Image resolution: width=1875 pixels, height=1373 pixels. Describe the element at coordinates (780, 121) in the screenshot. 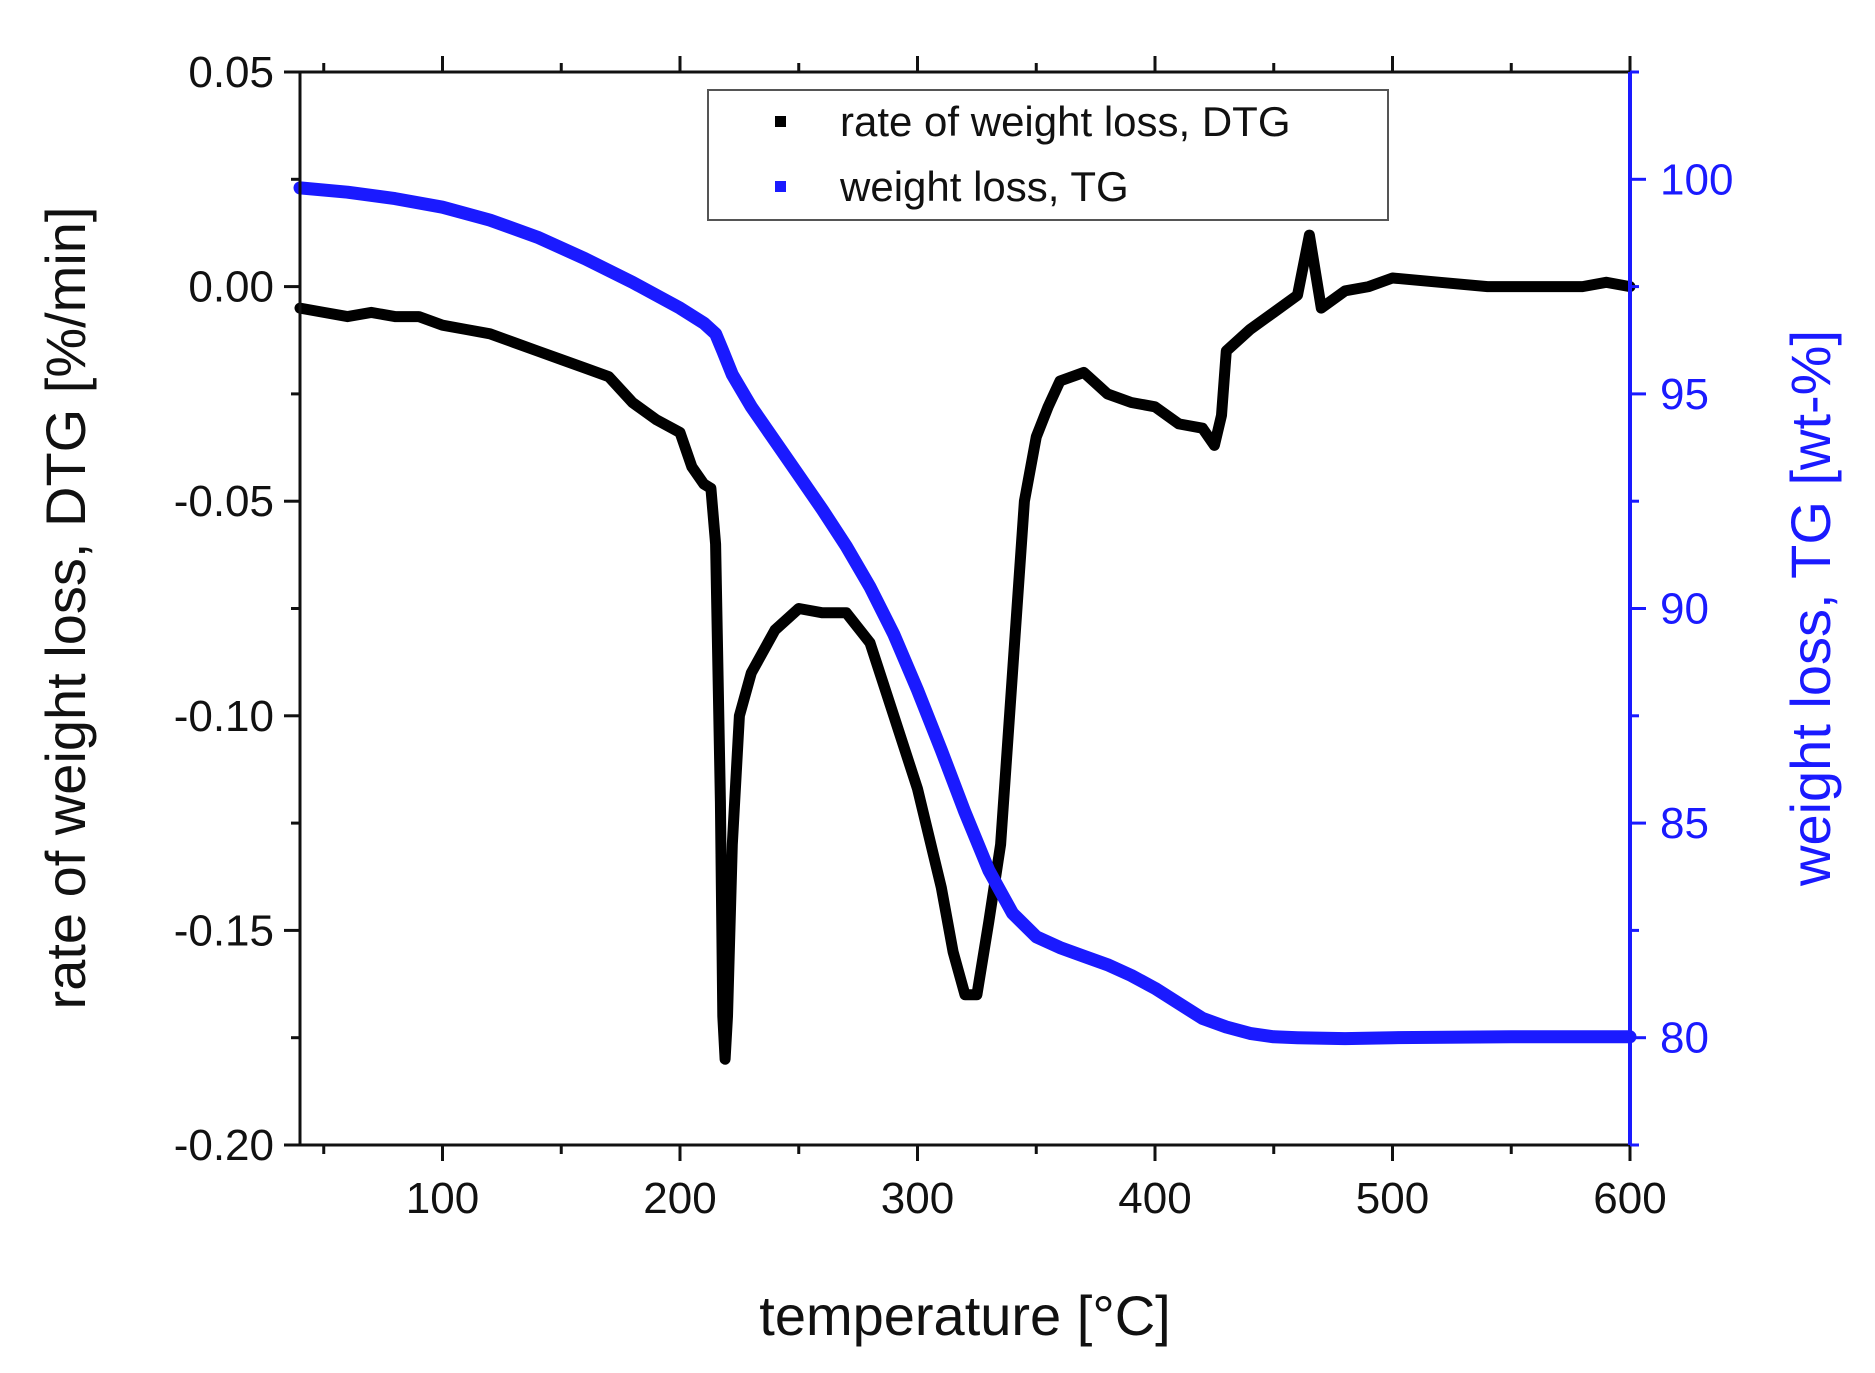

I see `legend-marker-dtg` at that location.